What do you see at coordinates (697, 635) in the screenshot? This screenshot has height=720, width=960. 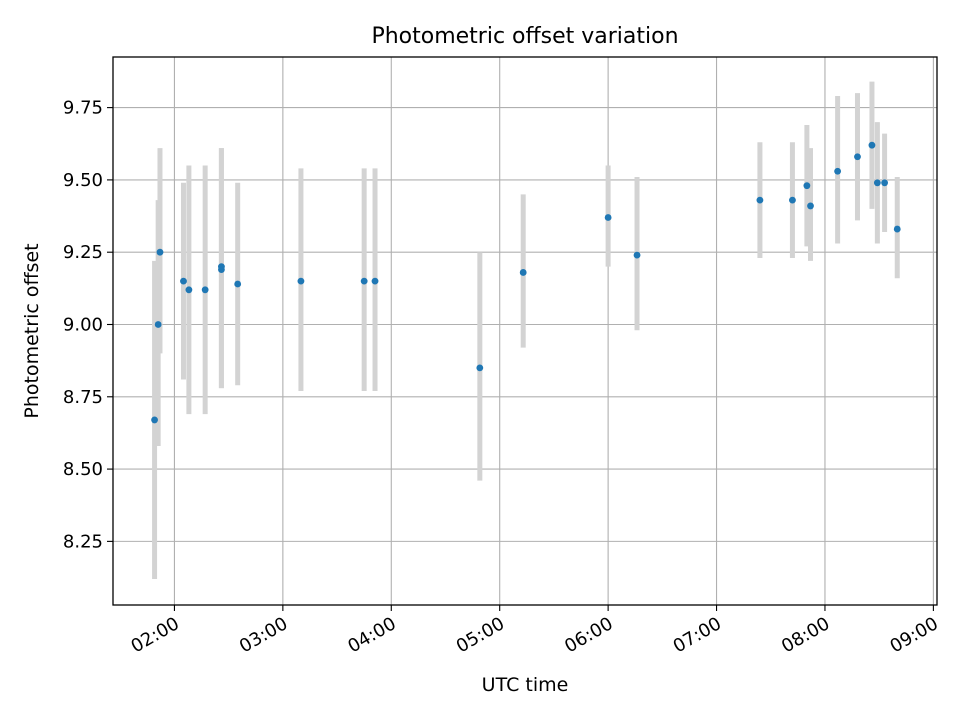 I see `x-tick-label: 07:00` at bounding box center [697, 635].